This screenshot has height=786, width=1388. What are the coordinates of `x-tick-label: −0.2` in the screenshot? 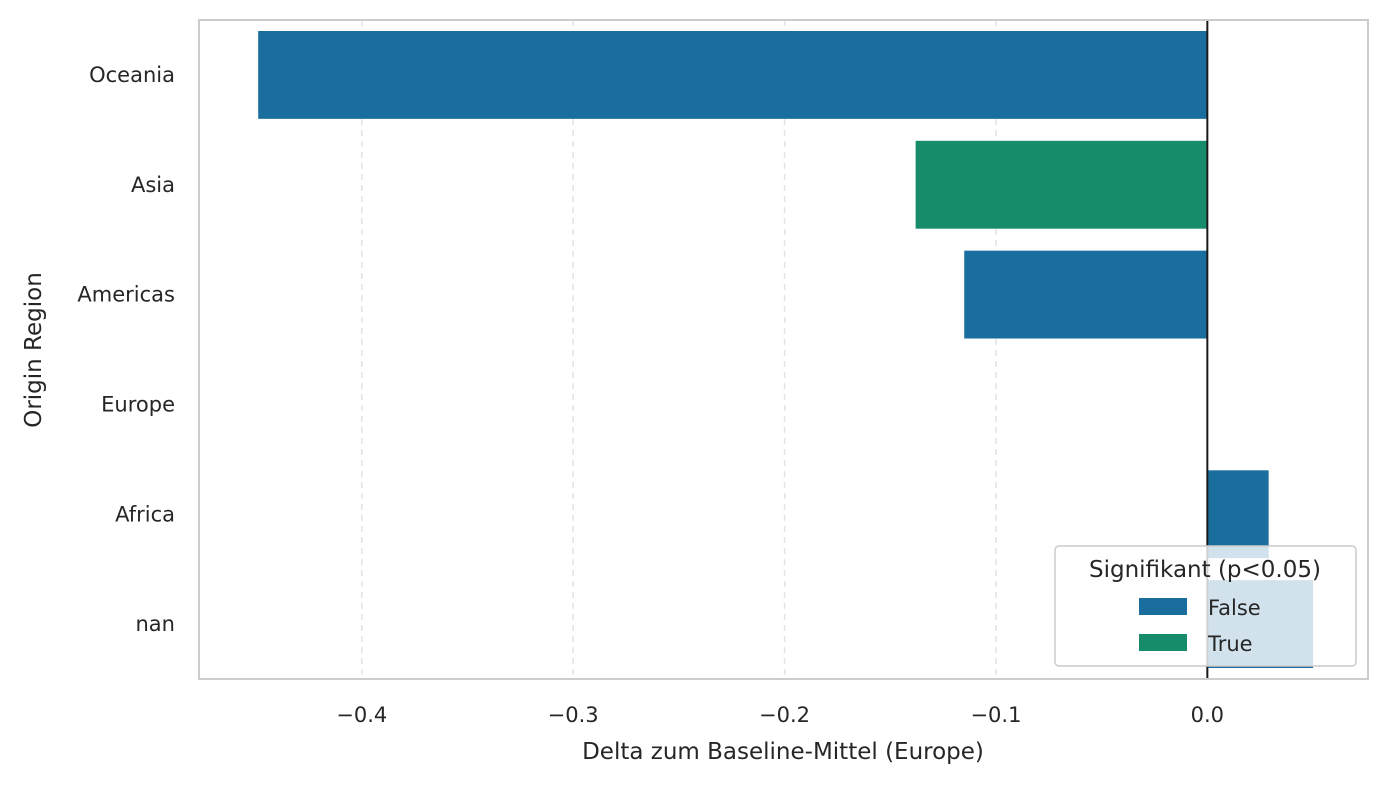 It's located at (784, 715).